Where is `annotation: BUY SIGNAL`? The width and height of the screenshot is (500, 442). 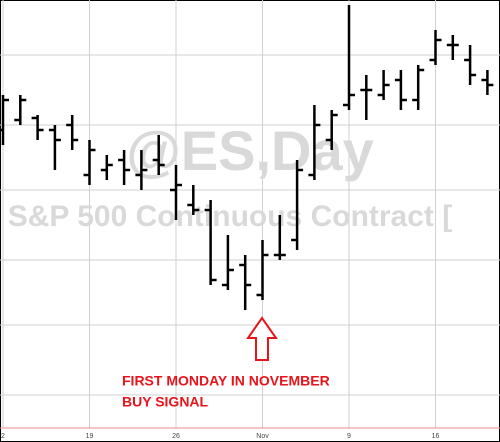 annotation: BUY SIGNAL is located at coordinates (165, 402).